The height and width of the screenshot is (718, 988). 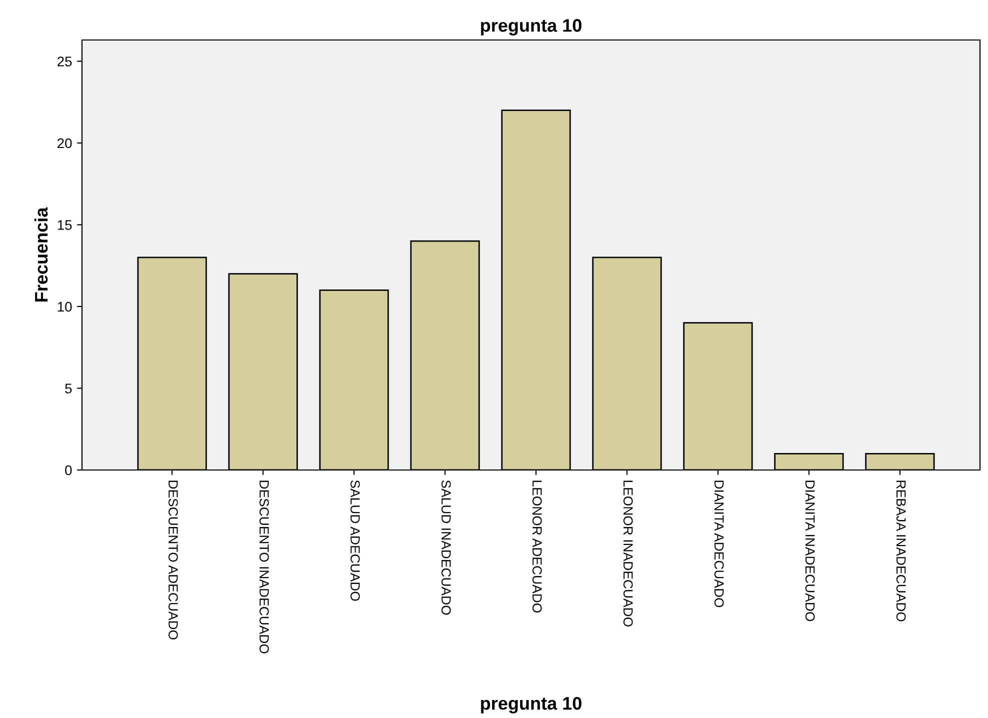 What do you see at coordinates (68, 470) in the screenshot?
I see `y-tick-label: 0` at bounding box center [68, 470].